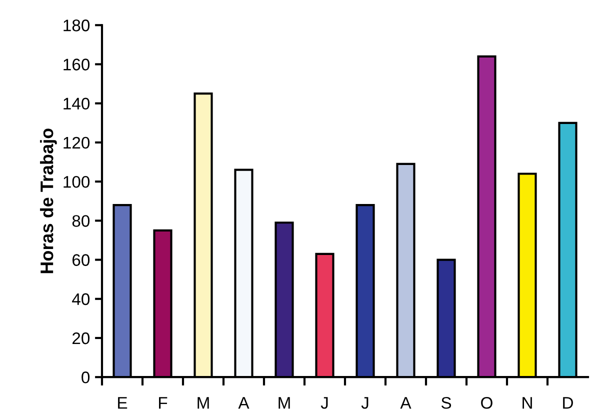 This screenshot has height=419, width=600. I want to click on x-tick-label: S, so click(446, 402).